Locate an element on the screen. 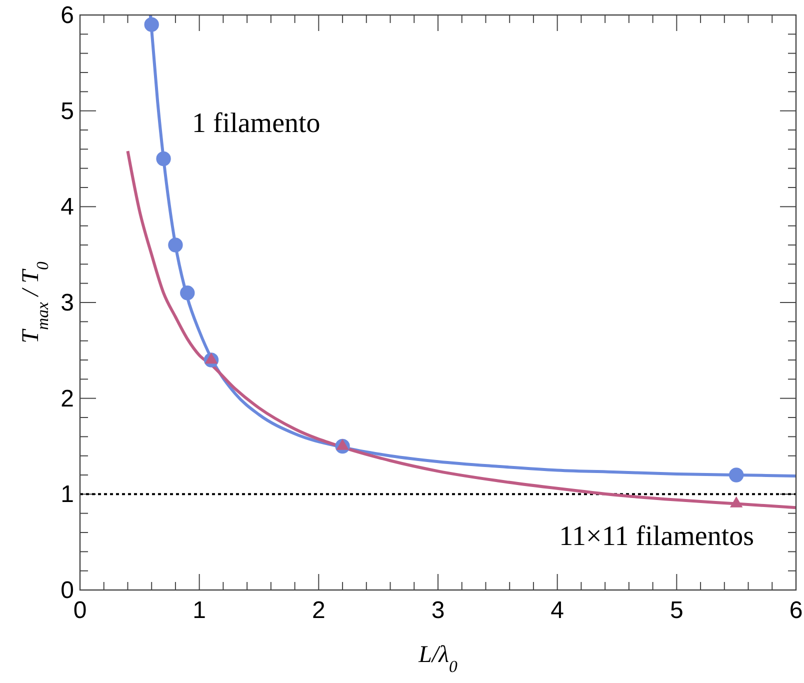 This screenshot has width=804, height=683. annotation: 11×11 filamentos is located at coordinates (656, 536).